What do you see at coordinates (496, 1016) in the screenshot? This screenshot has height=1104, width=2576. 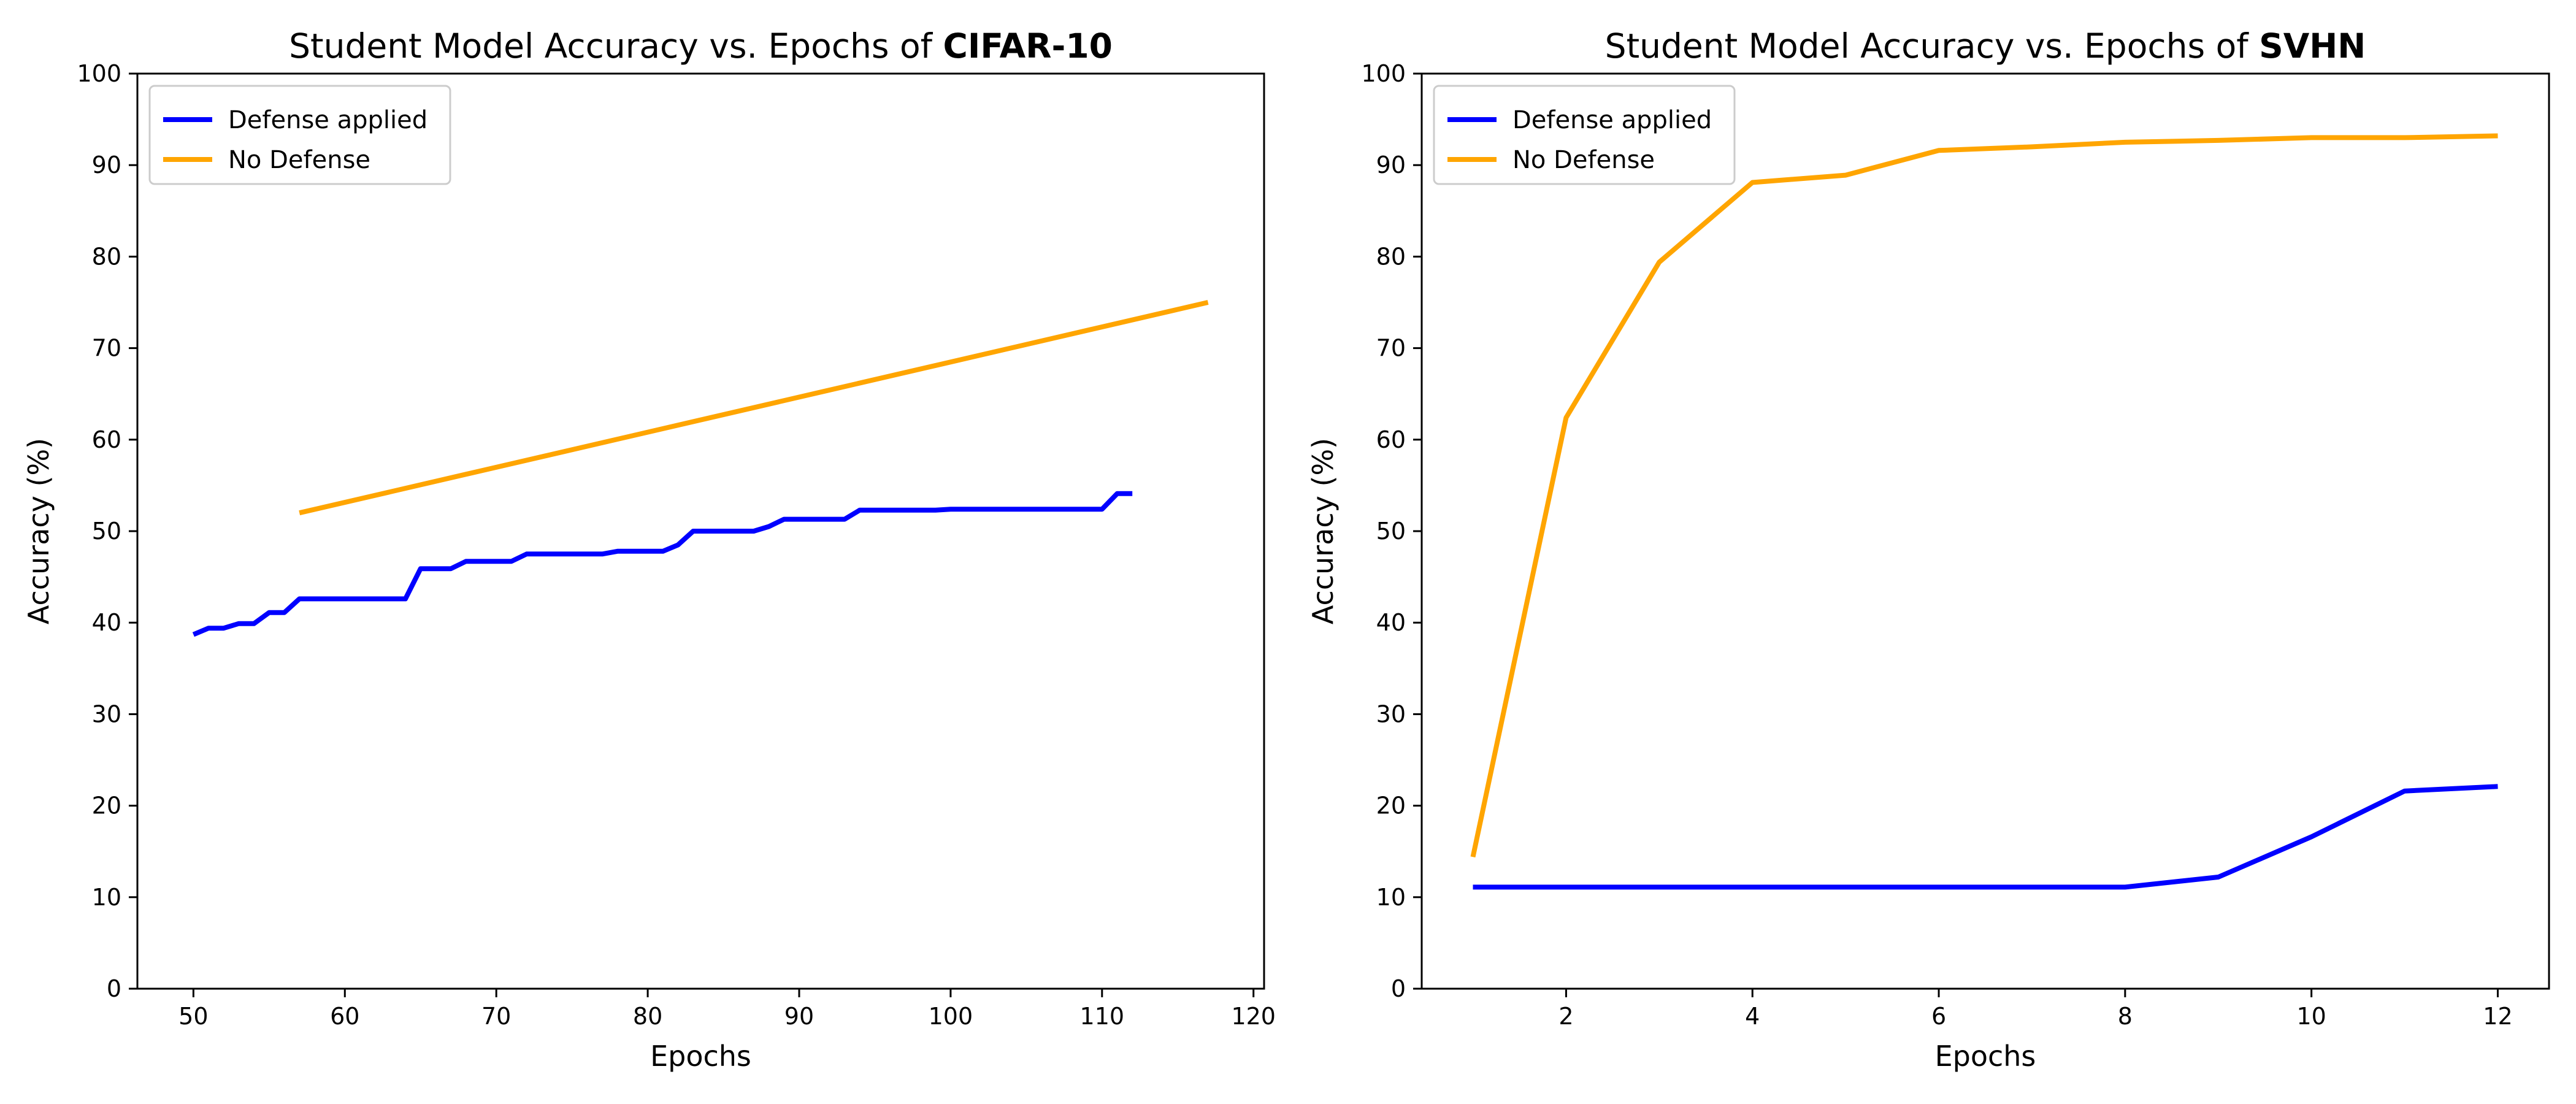 I see `x-tick-label: 70` at bounding box center [496, 1016].